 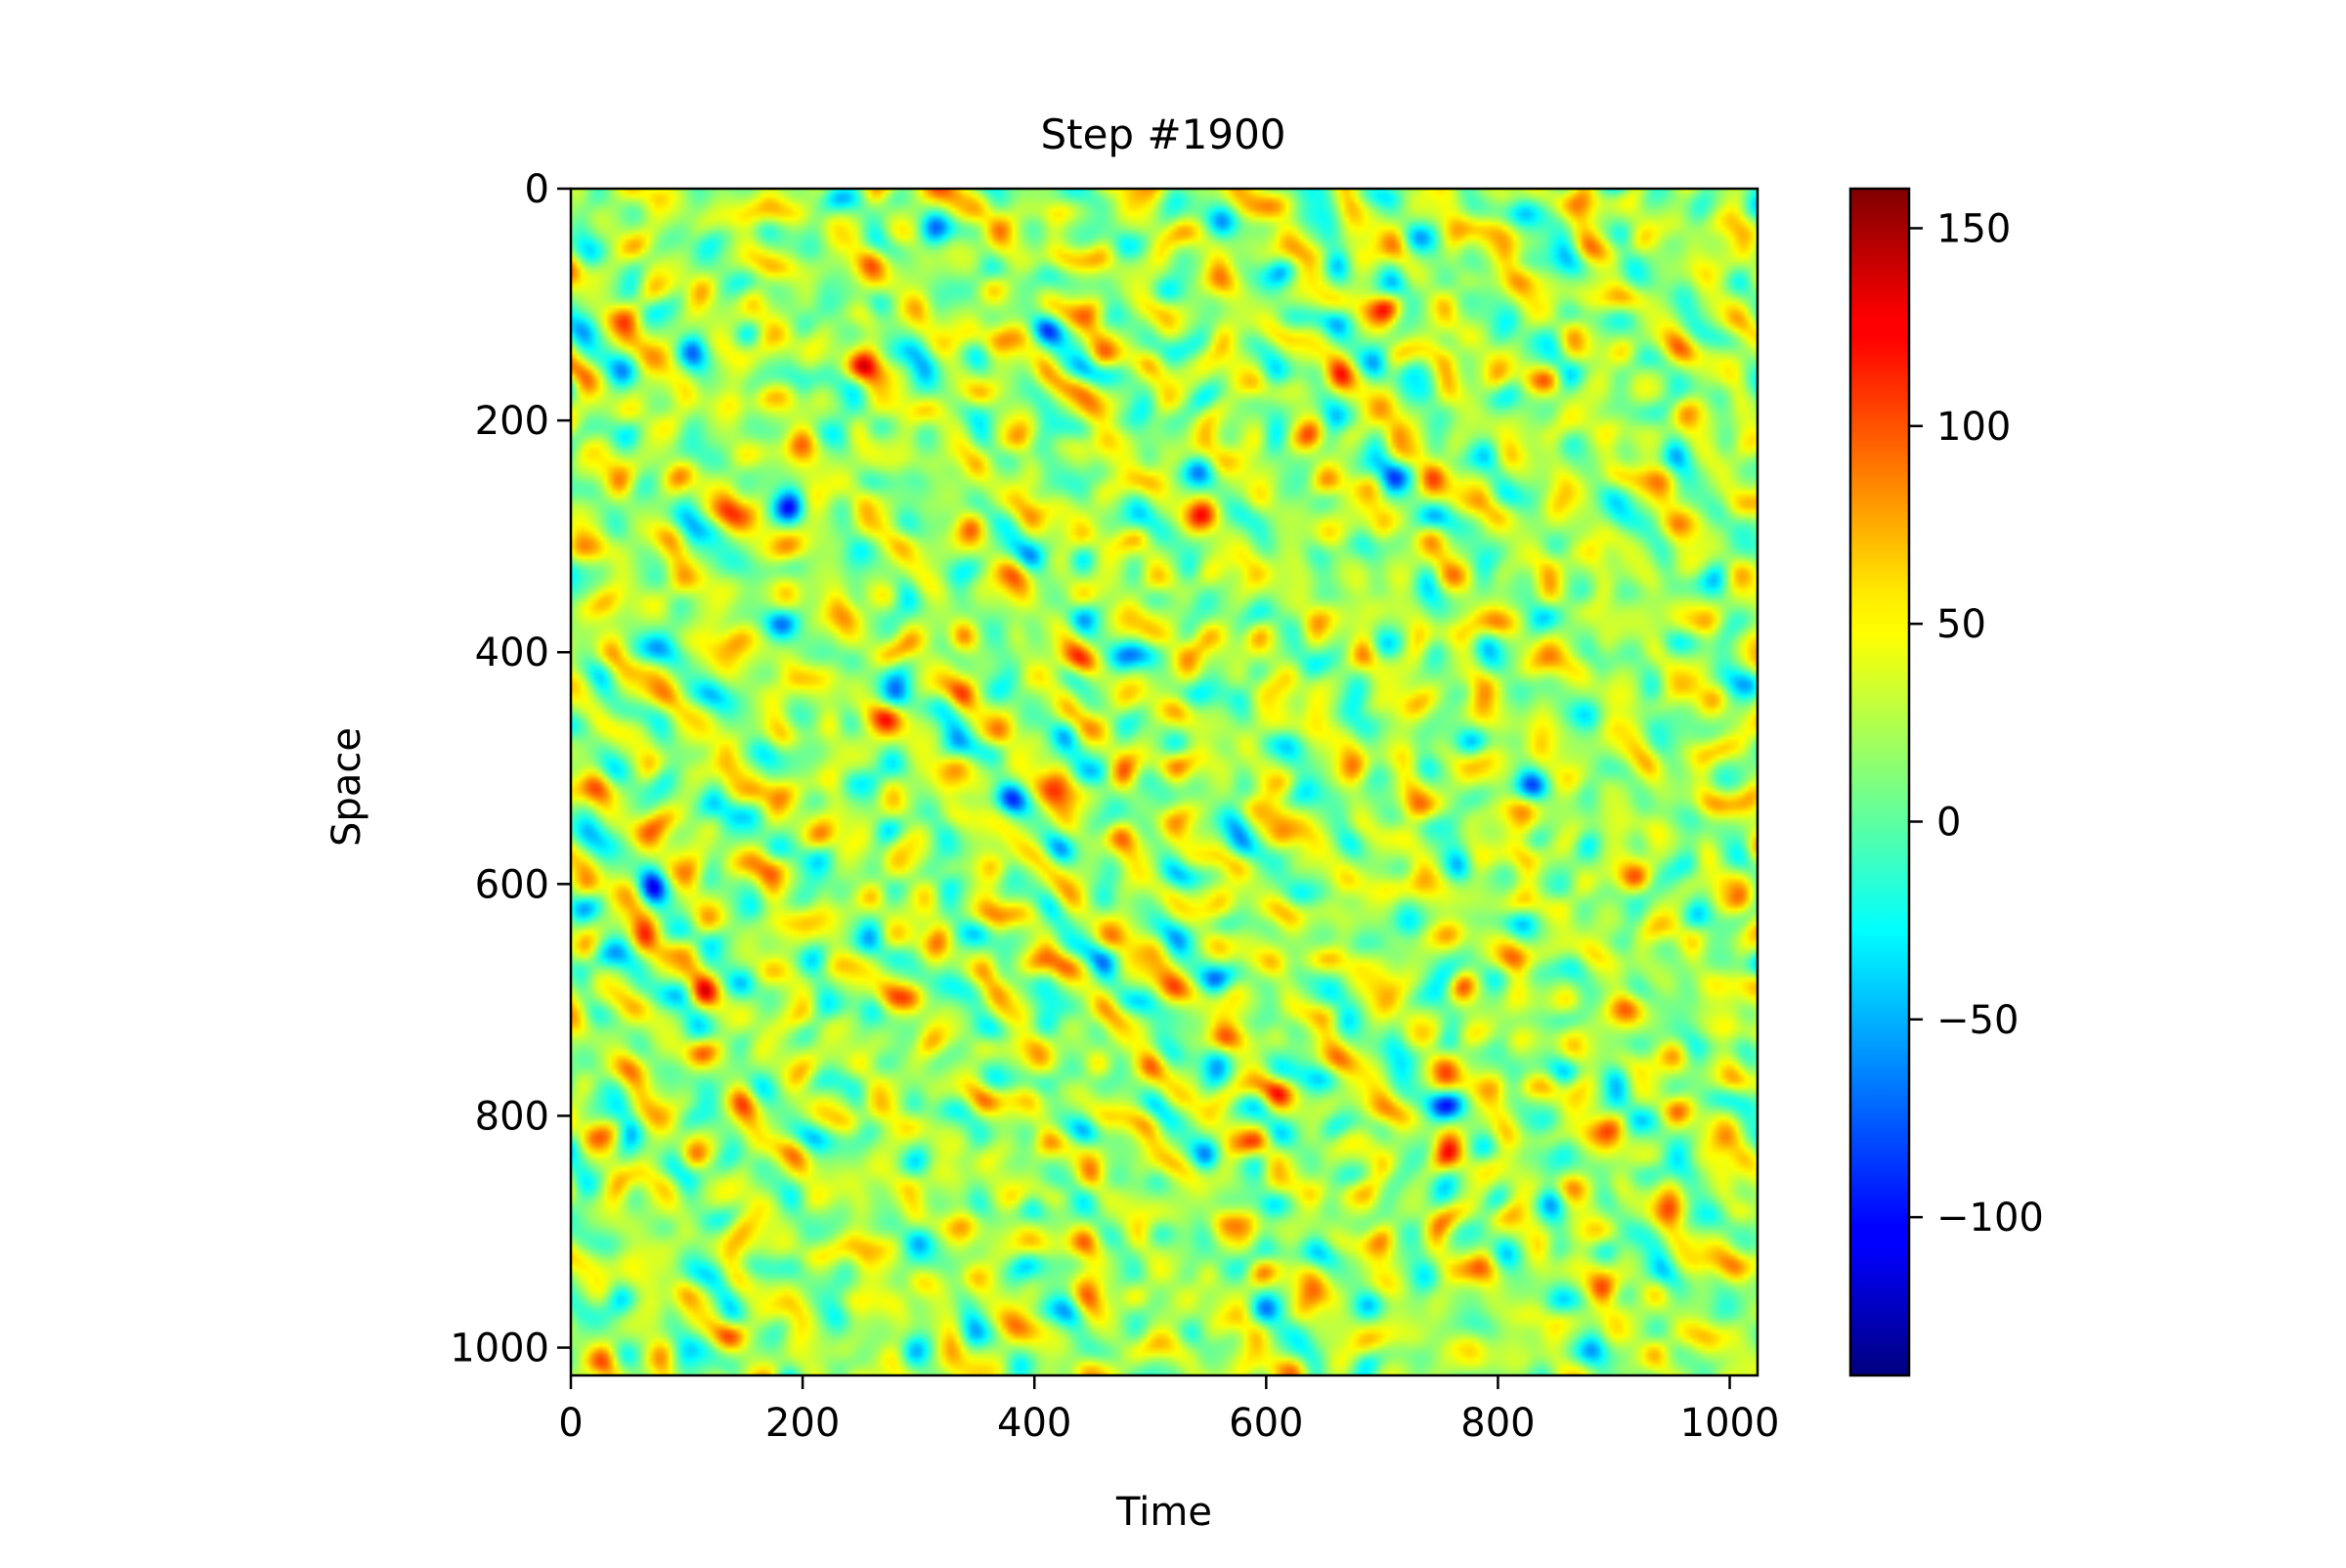 What do you see at coordinates (1163, 1513) in the screenshot?
I see `x-axis-label: Time` at bounding box center [1163, 1513].